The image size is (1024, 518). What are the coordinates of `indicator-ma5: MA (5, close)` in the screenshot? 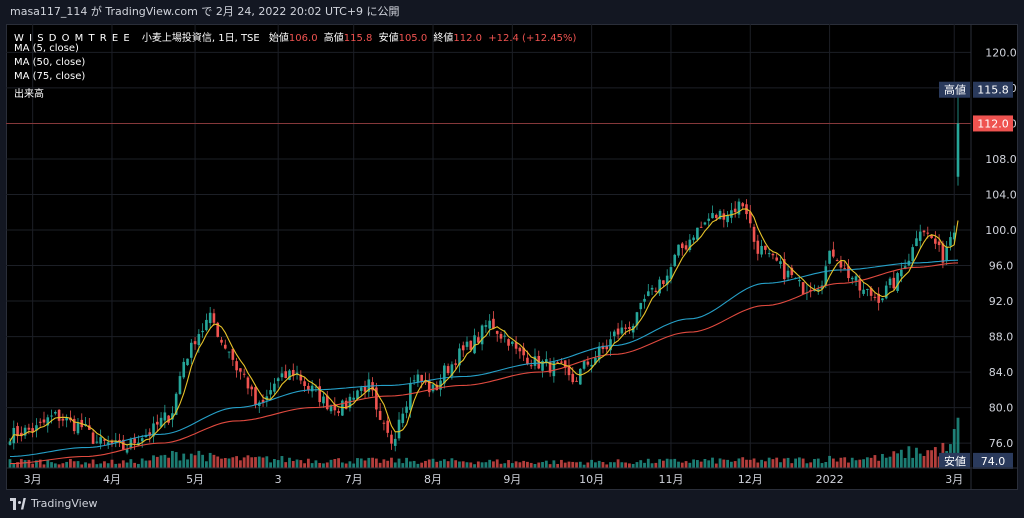 It's located at (46, 48).